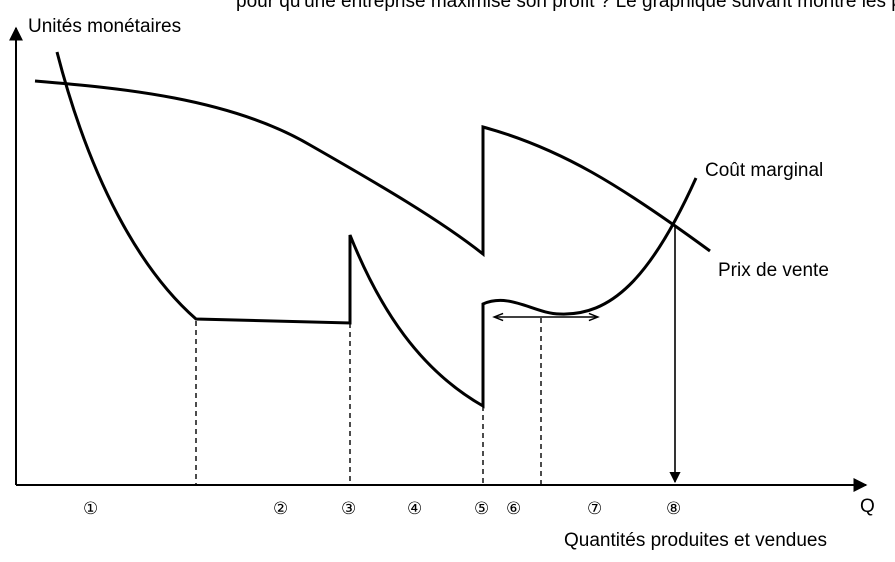 Image resolution: width=895 pixels, height=562 pixels. I want to click on zone-marker-5: ⑤, so click(481, 508).